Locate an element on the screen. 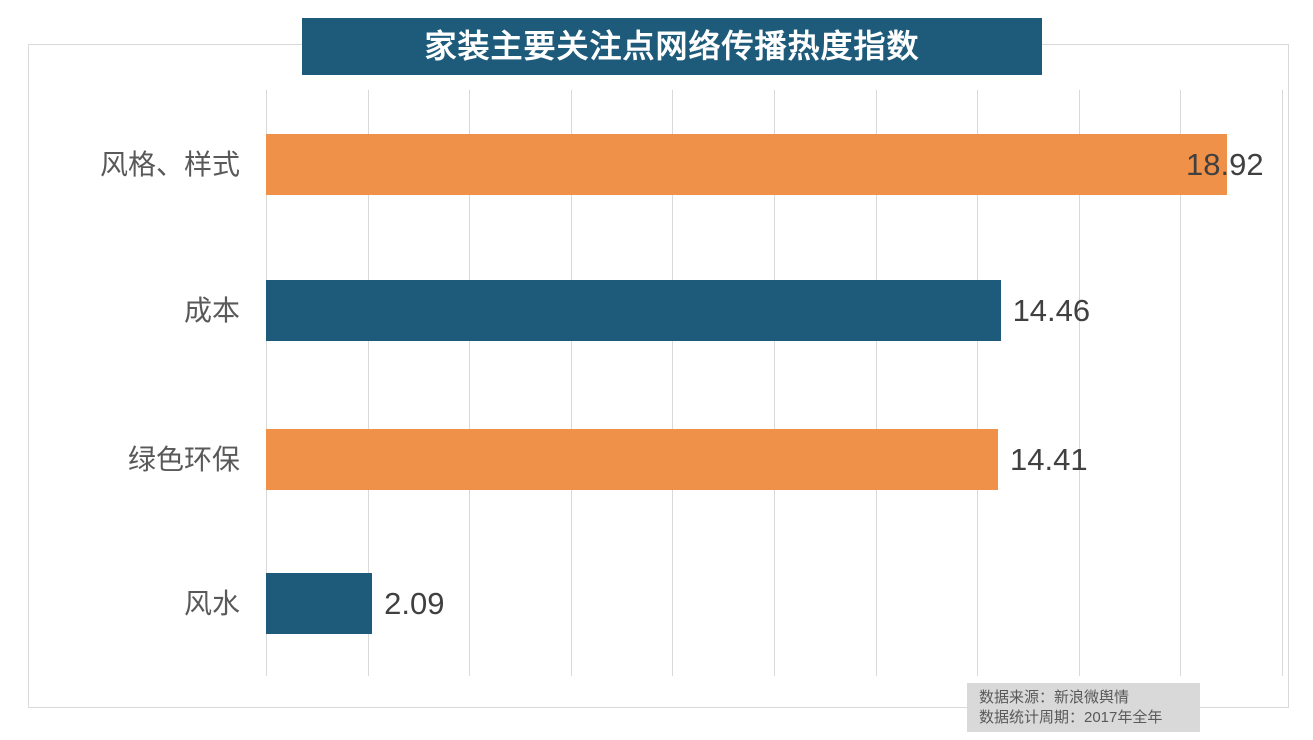  category-label: 风水 is located at coordinates (211, 603).